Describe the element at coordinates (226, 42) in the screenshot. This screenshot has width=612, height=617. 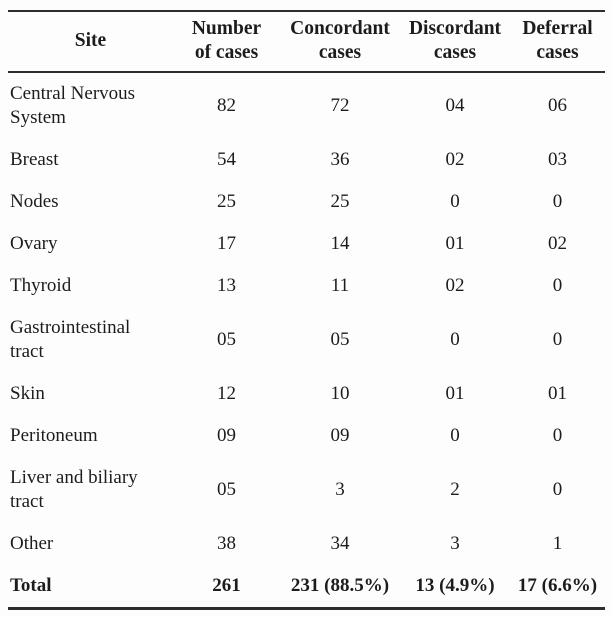
I see `header-number-of-cases: Number of cases` at that location.